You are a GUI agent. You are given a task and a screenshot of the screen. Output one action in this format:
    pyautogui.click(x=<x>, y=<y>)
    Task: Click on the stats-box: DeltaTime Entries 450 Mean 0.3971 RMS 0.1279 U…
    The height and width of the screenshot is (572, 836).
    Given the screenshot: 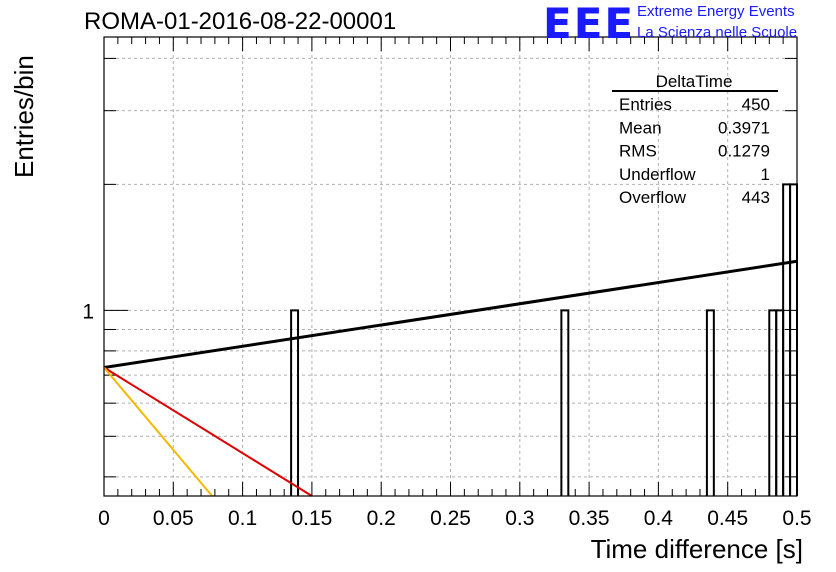 What is the action you would take?
    pyautogui.click(x=695, y=139)
    